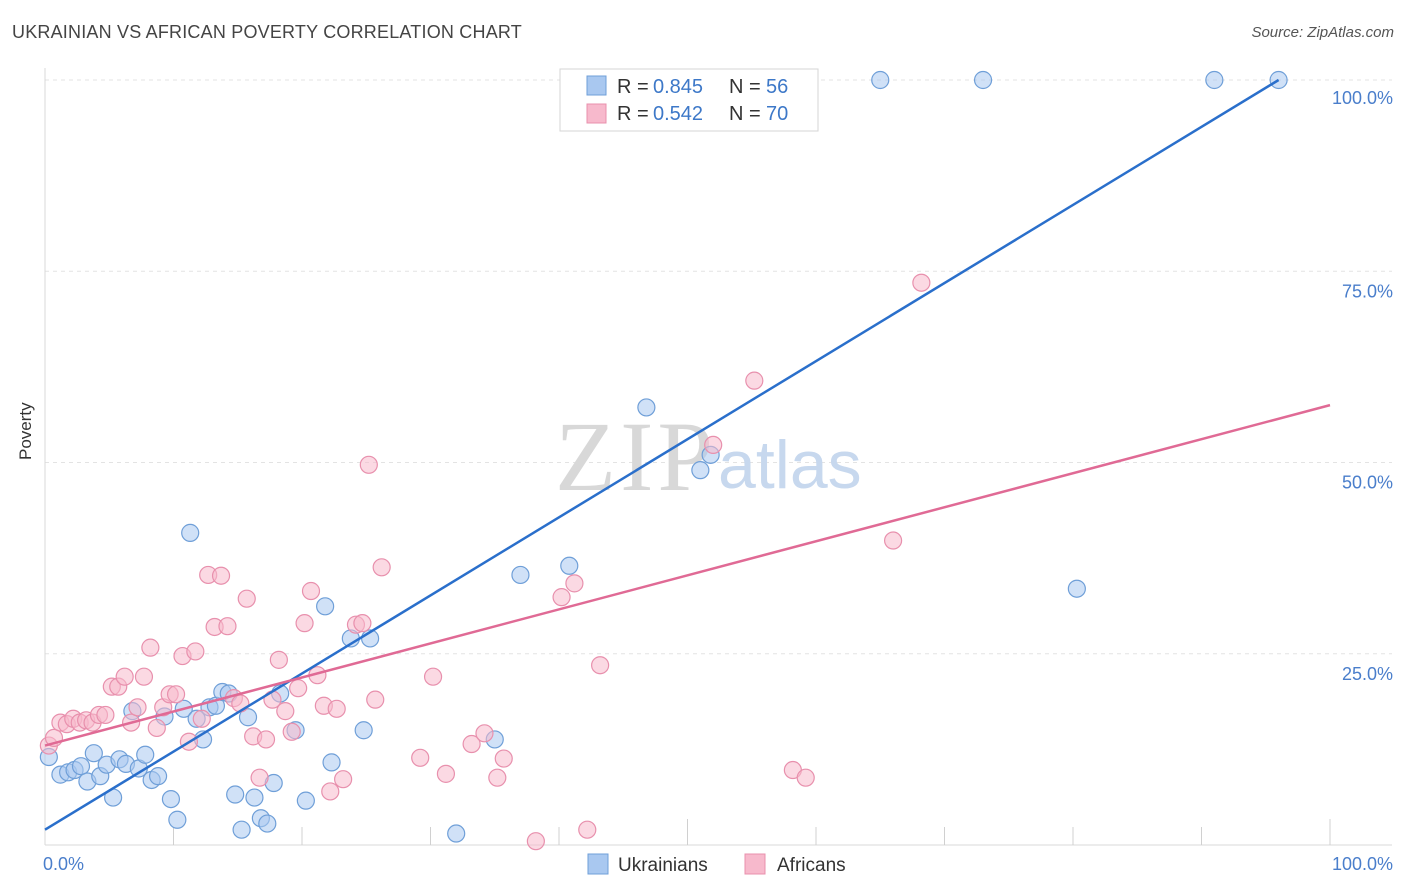 This screenshot has height=892, width=1406. What do you see at coordinates (790, 465) in the screenshot?
I see `watermark-atlas: atlas` at bounding box center [790, 465].